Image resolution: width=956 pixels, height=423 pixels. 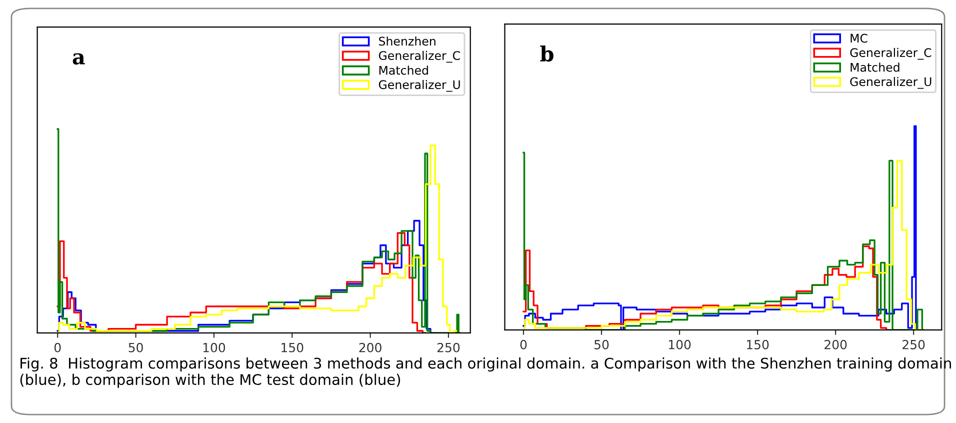 What do you see at coordinates (859, 38) in the screenshot?
I see `legend-label: MC` at bounding box center [859, 38].